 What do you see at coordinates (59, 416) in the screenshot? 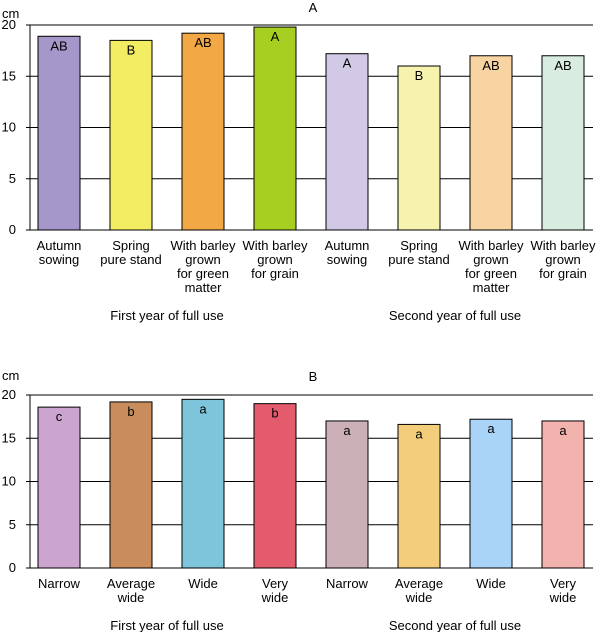
I see `significance-label: c` at bounding box center [59, 416].